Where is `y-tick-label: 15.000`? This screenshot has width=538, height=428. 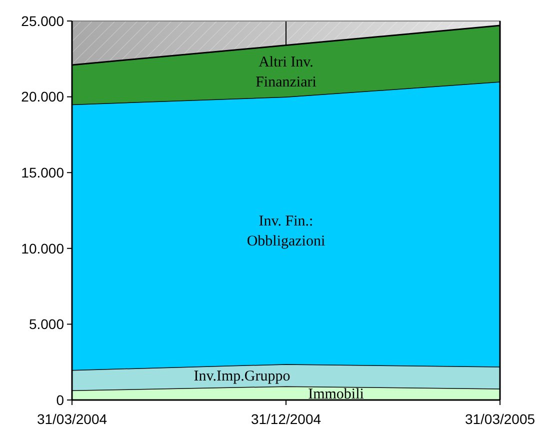
y-tick-label: 15.000 is located at coordinates (42, 172).